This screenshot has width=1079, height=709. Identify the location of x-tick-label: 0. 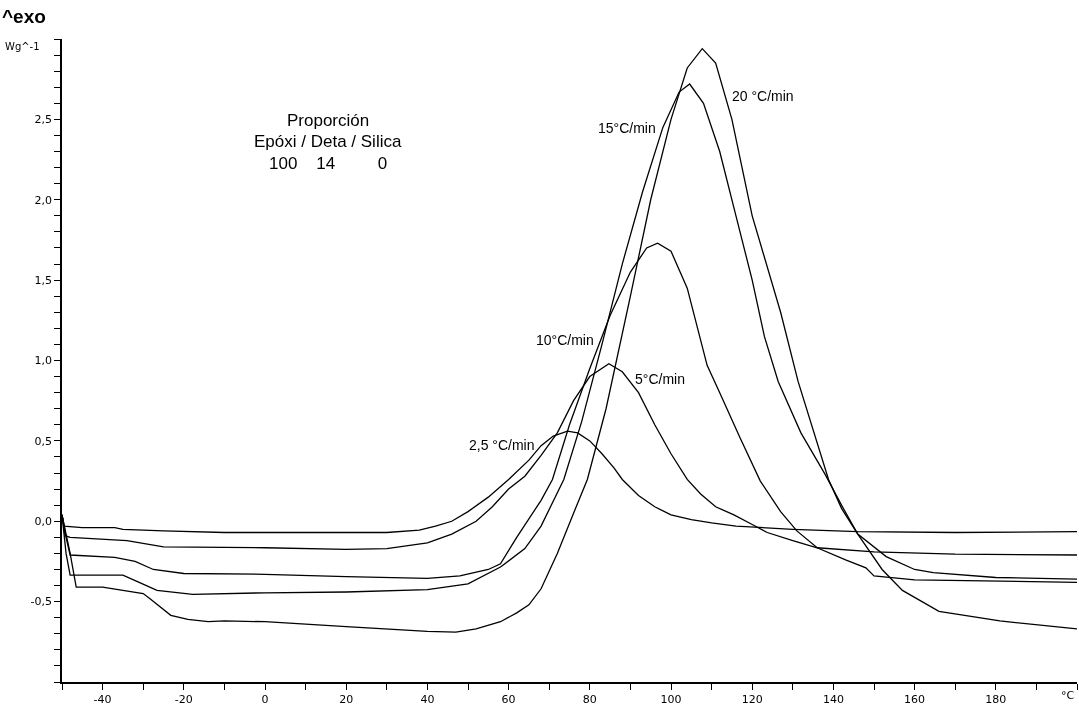
(265, 699).